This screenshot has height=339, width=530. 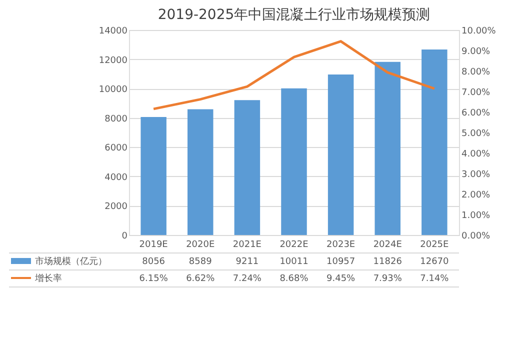 I want to click on x-tick-label: 2019E, so click(x=153, y=245).